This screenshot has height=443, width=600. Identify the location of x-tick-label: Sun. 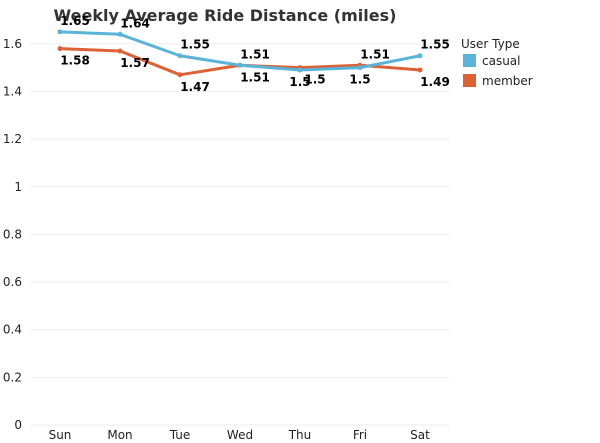
(60, 435).